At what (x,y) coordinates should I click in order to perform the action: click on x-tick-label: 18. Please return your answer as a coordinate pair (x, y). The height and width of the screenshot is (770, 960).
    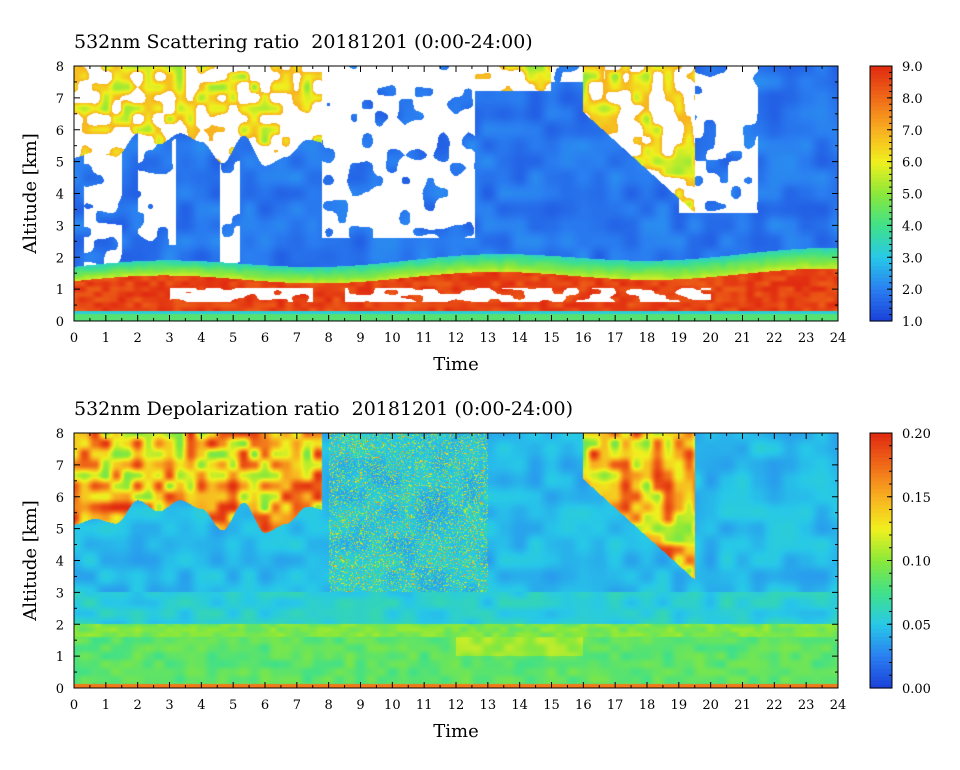
    Looking at the image, I should click on (647, 705).